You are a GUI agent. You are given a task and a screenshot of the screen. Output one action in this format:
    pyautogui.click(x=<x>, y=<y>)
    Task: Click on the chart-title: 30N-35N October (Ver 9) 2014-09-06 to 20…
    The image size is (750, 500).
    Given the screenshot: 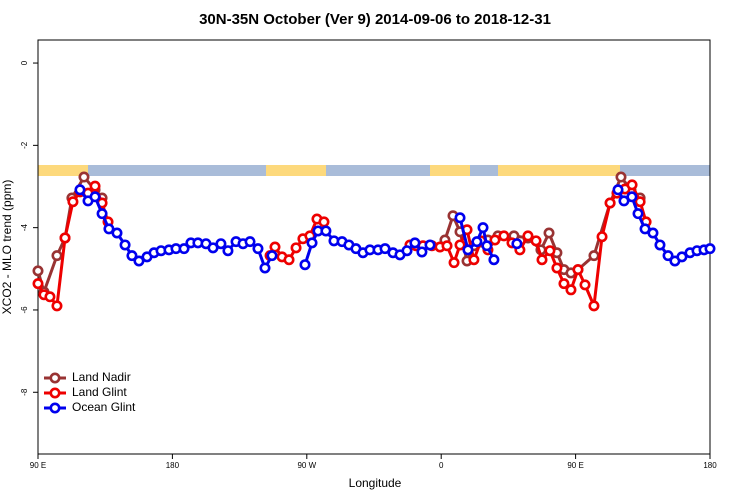 What is the action you would take?
    pyautogui.click(x=375, y=19)
    